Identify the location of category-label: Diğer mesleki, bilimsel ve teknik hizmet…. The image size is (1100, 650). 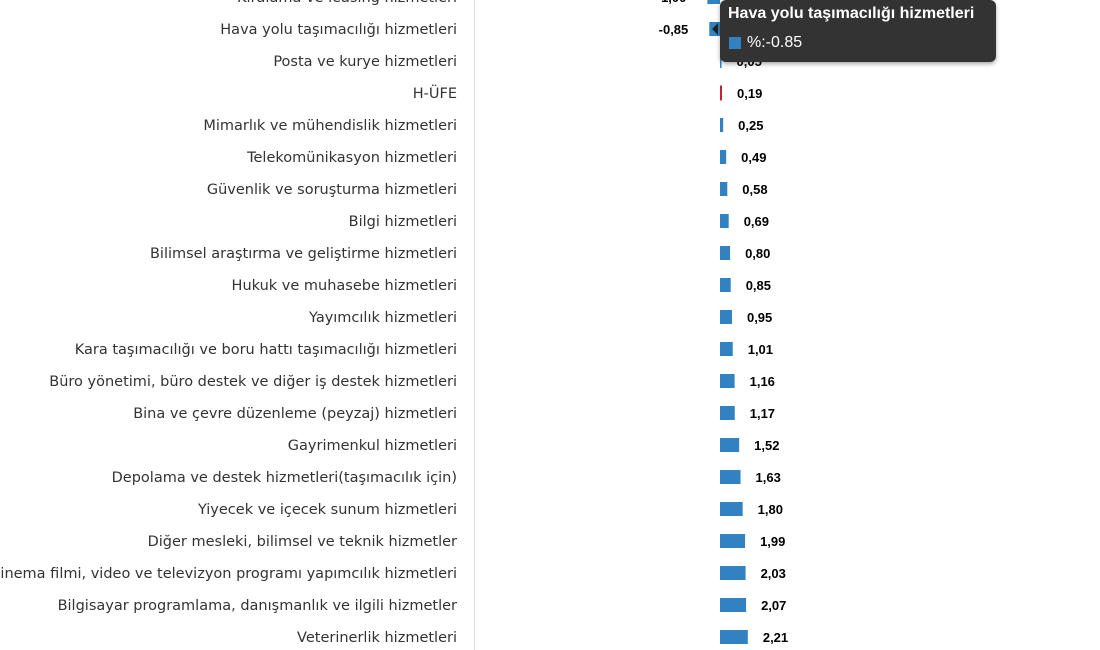
(302, 542).